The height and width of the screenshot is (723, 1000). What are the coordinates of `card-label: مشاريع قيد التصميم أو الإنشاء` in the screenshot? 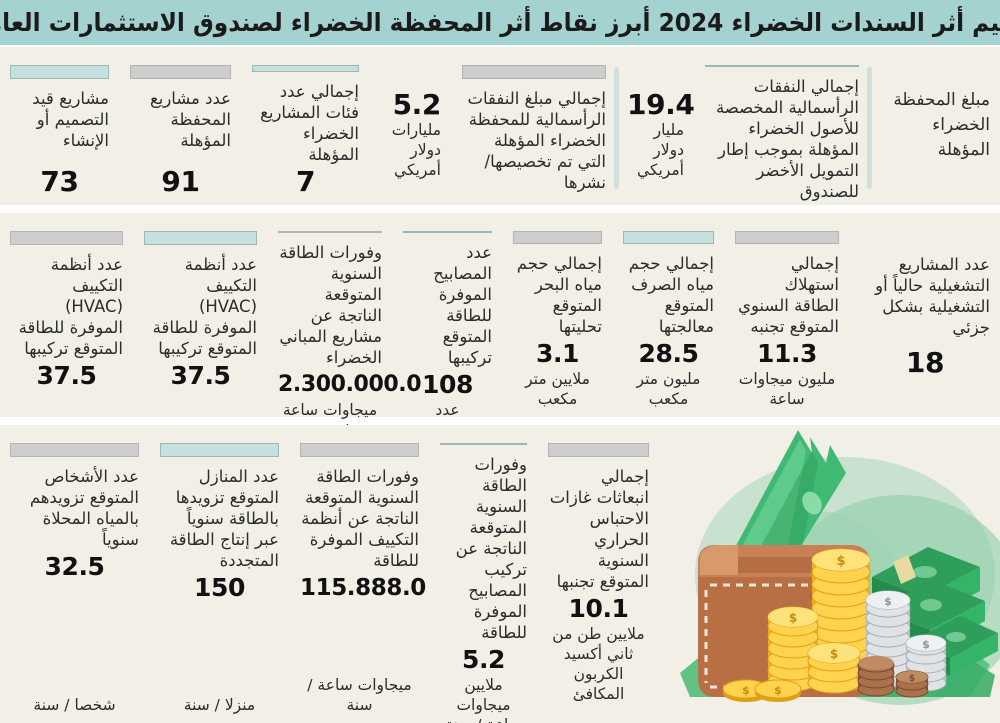 It's located at (70, 119).